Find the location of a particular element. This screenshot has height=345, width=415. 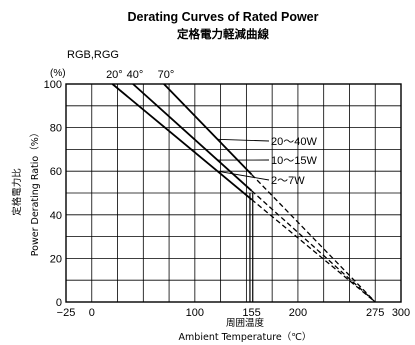

top-annotation: 20° is located at coordinates (114, 75).